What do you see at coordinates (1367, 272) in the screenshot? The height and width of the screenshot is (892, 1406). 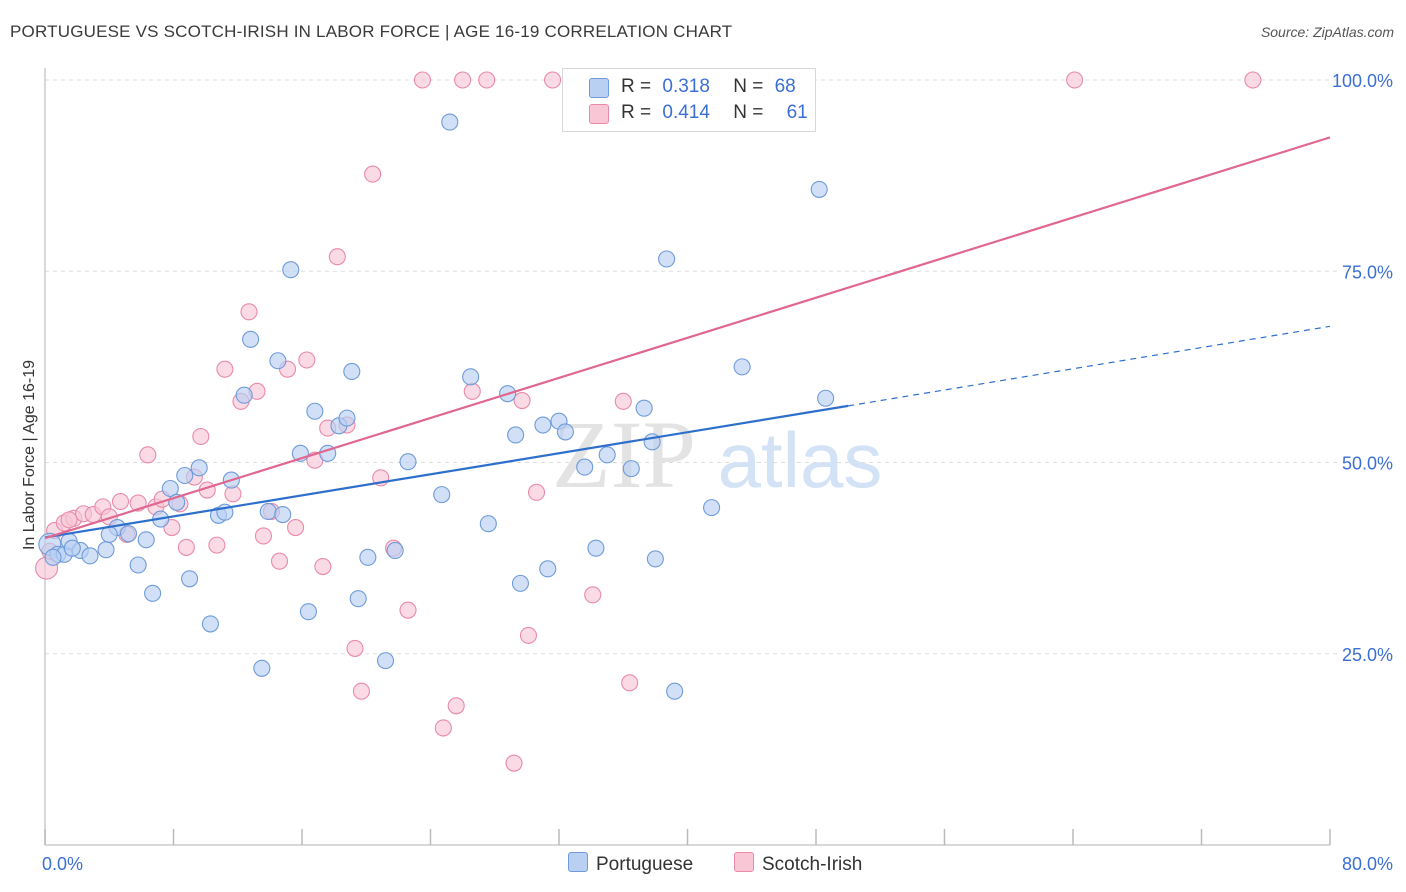 I see `y-tick-label: 75.0%` at bounding box center [1367, 272].